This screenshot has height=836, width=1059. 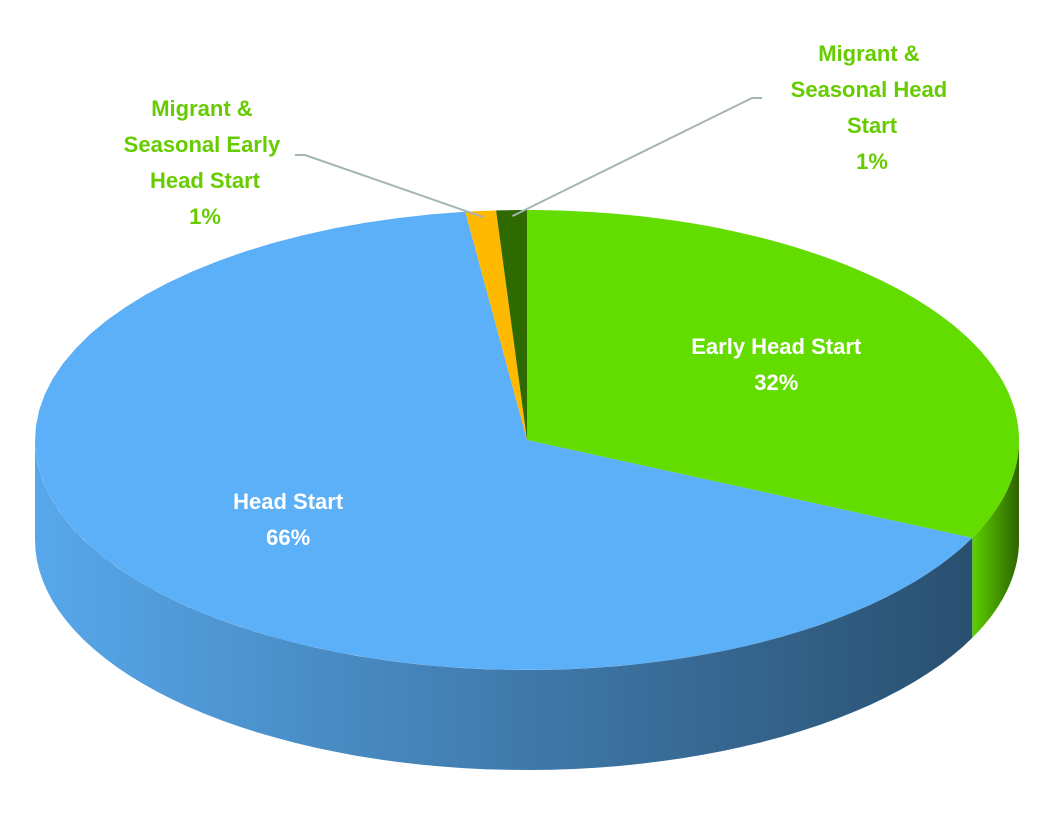 I want to click on slice-label-line: Seasonal Head, so click(x=872, y=89).